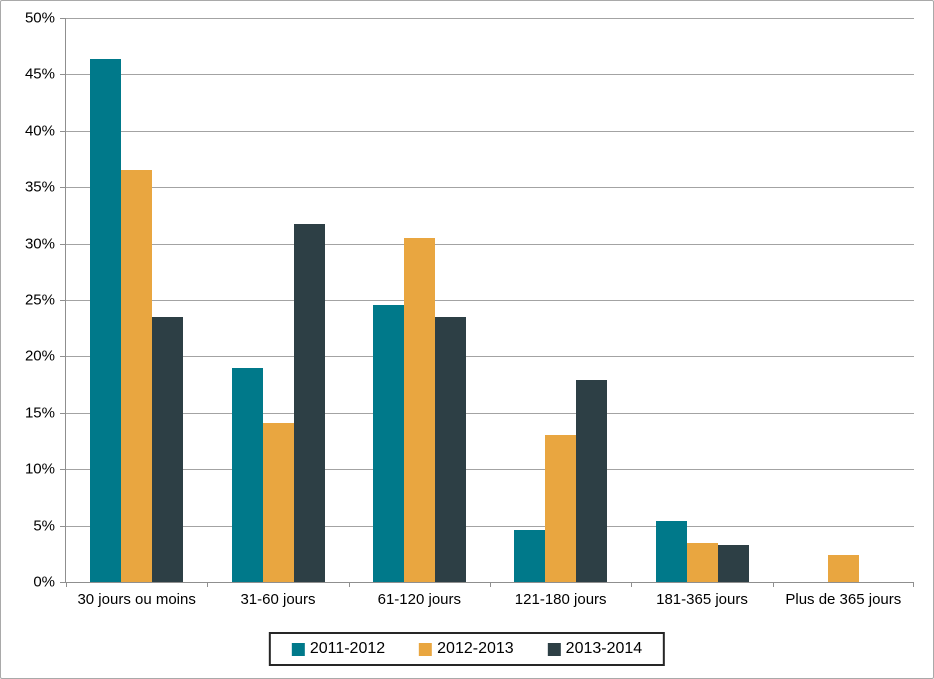 The height and width of the screenshot is (679, 934). What do you see at coordinates (137, 376) in the screenshot?
I see `bar-2012-2013-30 jours ou moins` at bounding box center [137, 376].